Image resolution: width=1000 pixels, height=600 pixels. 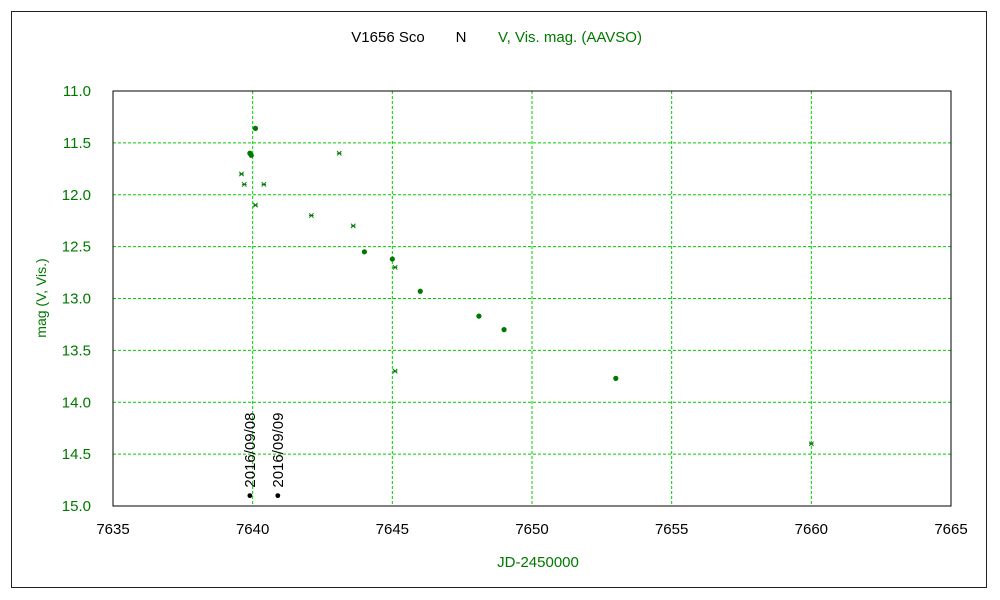 What do you see at coordinates (671, 529) in the screenshot?
I see `x-tick-label: 7655` at bounding box center [671, 529].